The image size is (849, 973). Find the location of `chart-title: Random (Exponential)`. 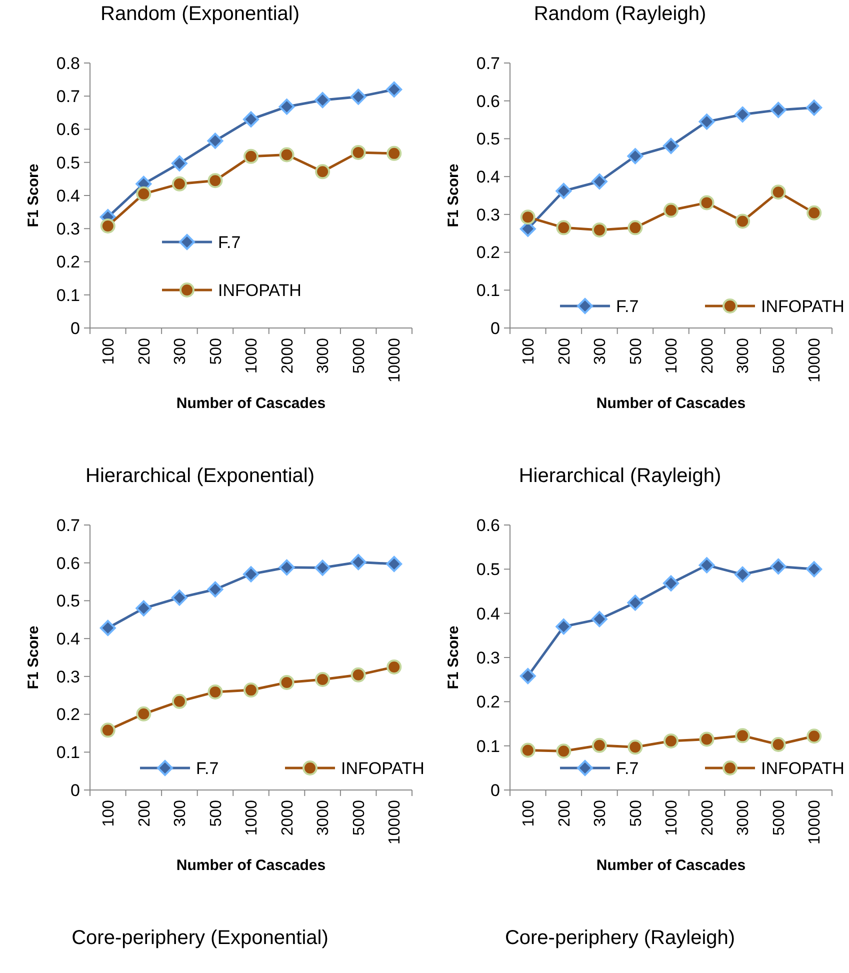

chart-title: Random (Exponential) is located at coordinates (200, 14).